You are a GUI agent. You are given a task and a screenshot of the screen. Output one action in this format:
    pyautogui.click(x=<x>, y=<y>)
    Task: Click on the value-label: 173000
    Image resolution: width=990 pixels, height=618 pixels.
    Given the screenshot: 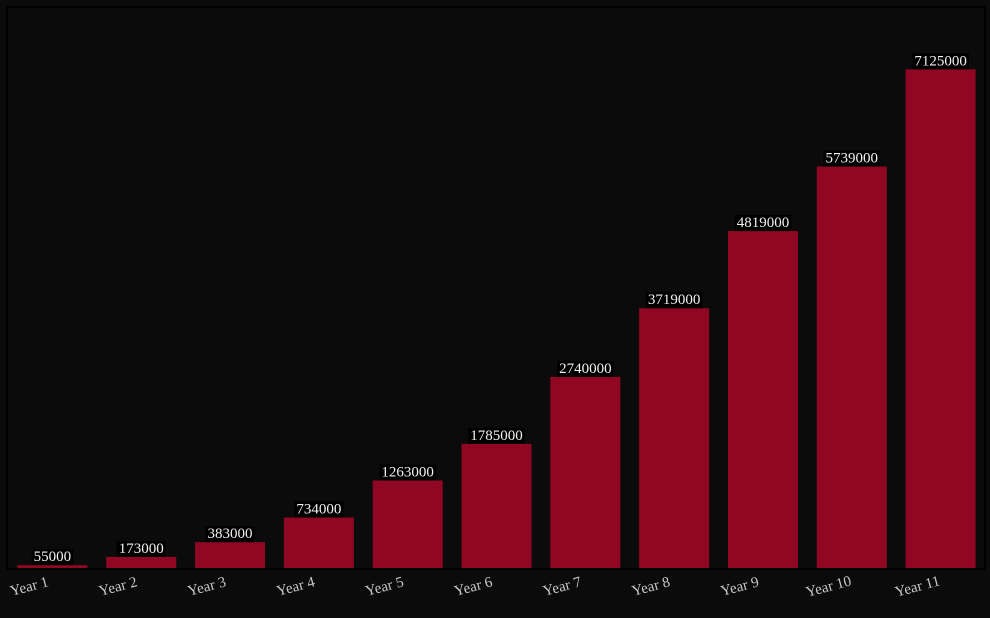 What is the action you would take?
    pyautogui.click(x=141, y=549)
    